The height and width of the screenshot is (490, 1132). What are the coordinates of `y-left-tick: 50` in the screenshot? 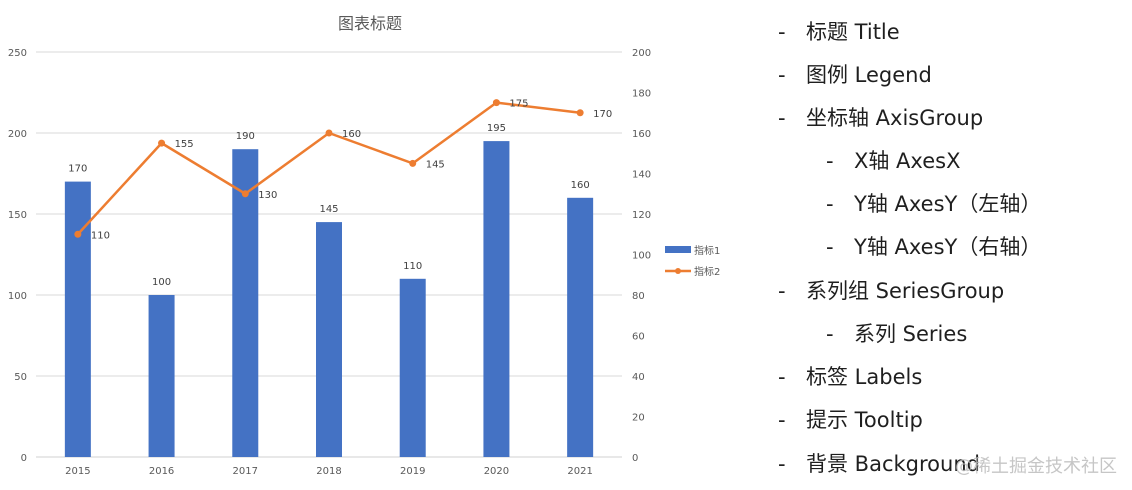 It's located at (20, 377).